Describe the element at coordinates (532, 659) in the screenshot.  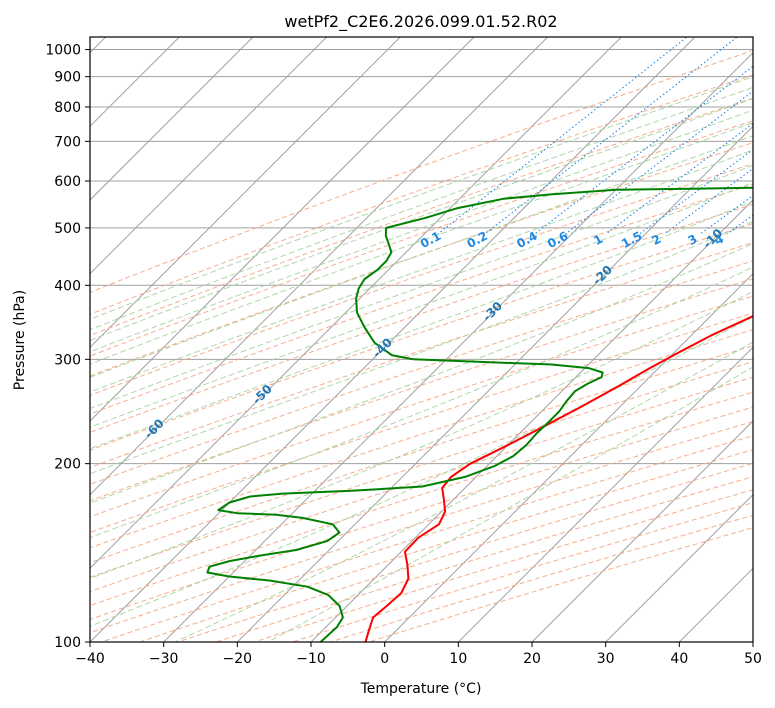
I see `x-tick-label: 20` at that location.